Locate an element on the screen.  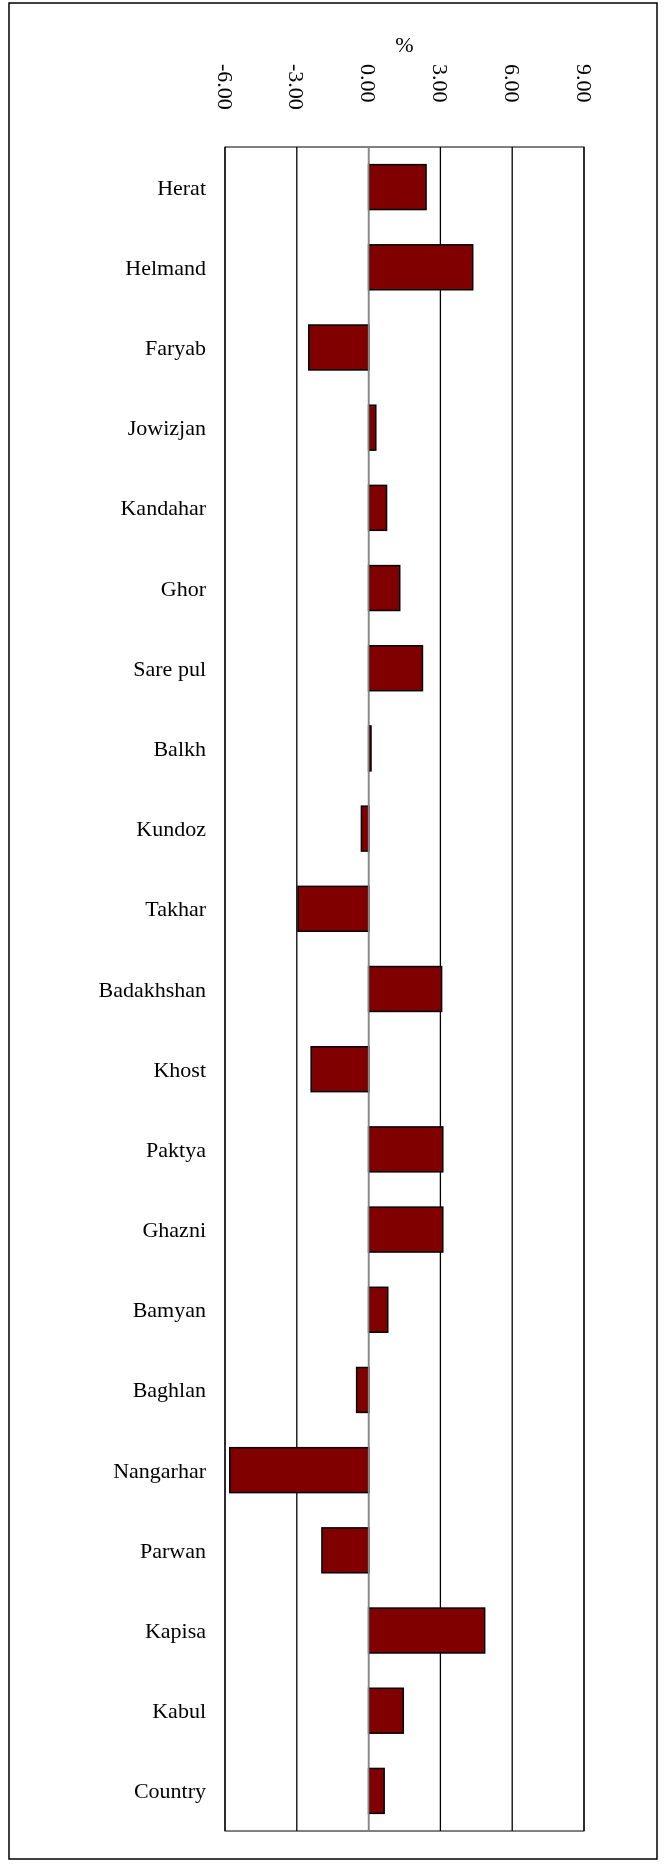
y-tick-label: Bamyan is located at coordinates (169, 1310).